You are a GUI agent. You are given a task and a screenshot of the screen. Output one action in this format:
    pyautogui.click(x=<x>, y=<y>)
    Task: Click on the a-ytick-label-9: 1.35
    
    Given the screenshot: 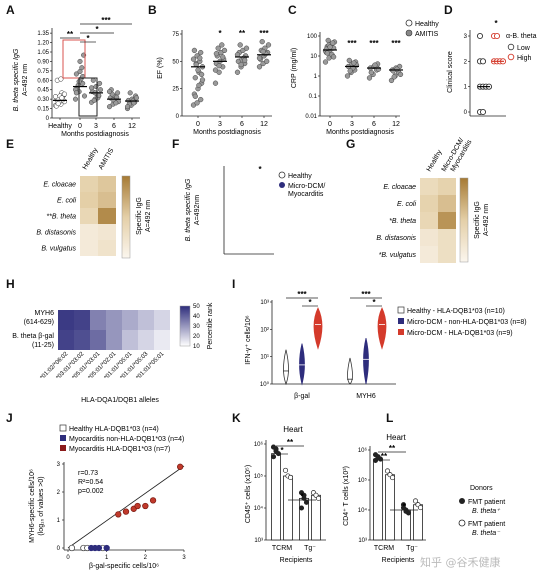 What is the action you would take?
    pyautogui.click(x=43, y=34)
    